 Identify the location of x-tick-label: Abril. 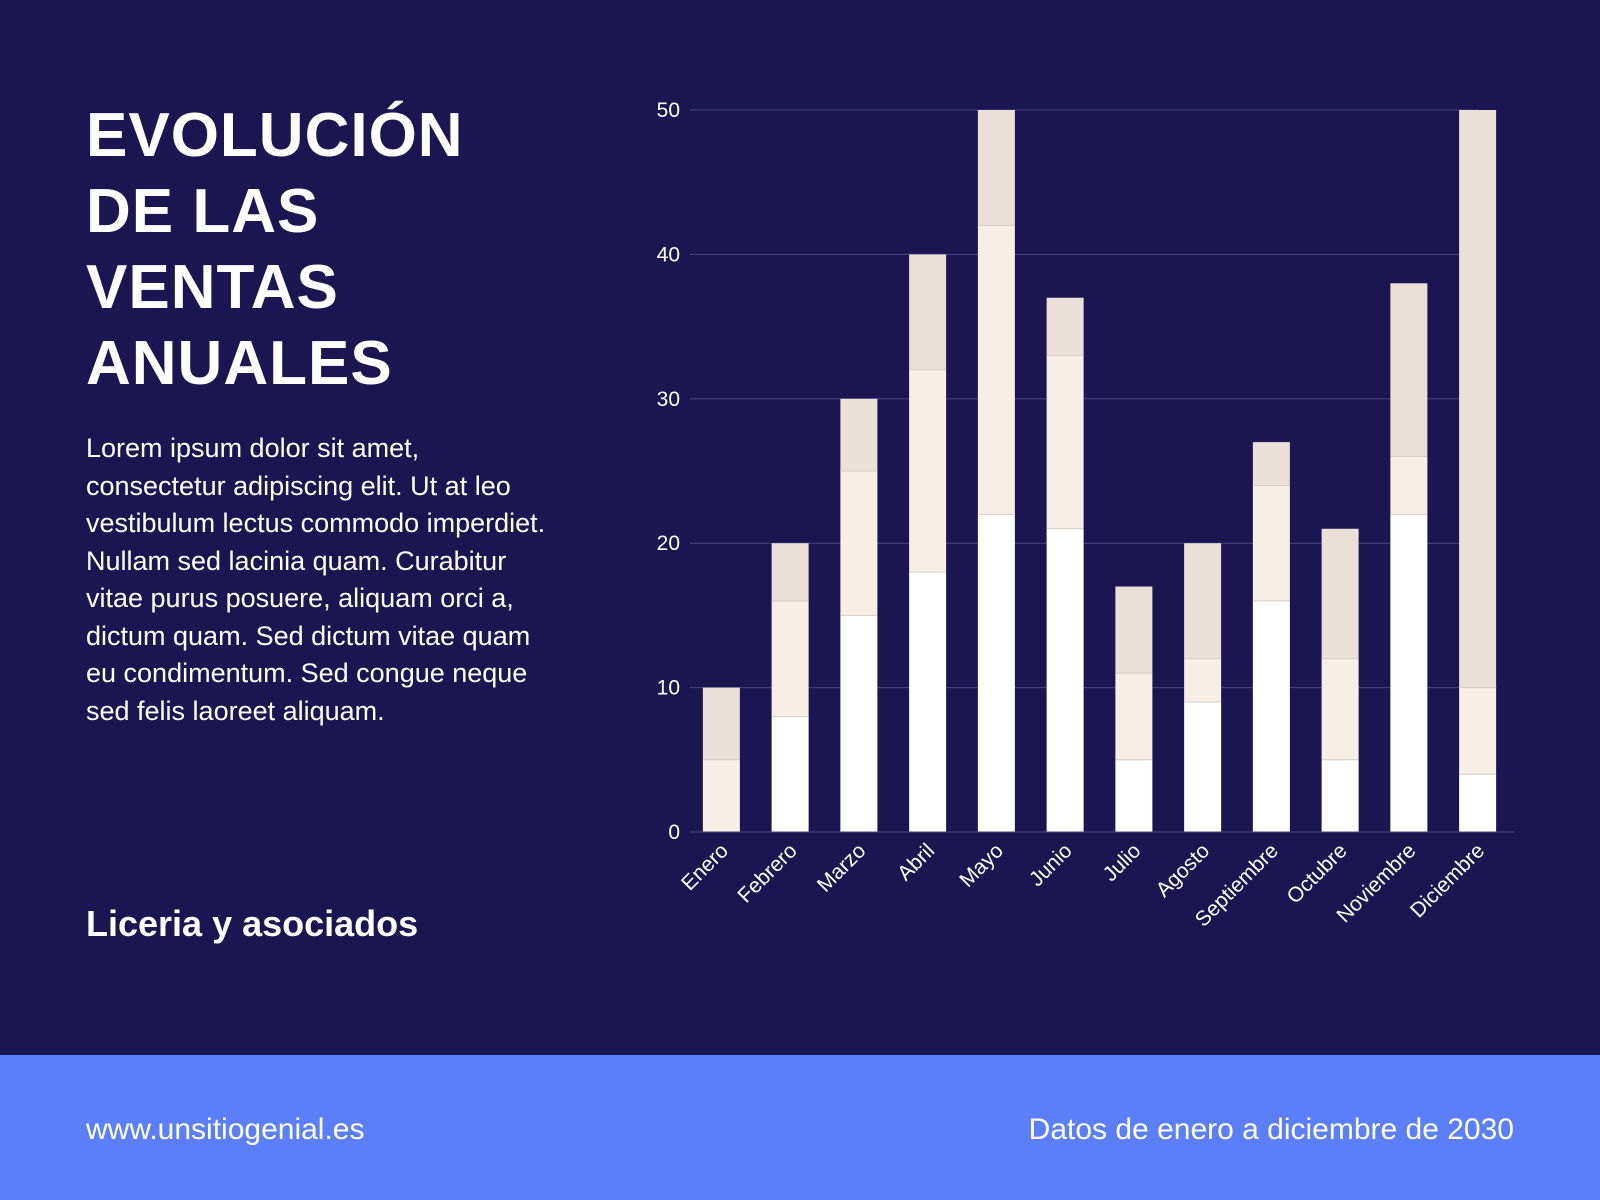
(916, 862).